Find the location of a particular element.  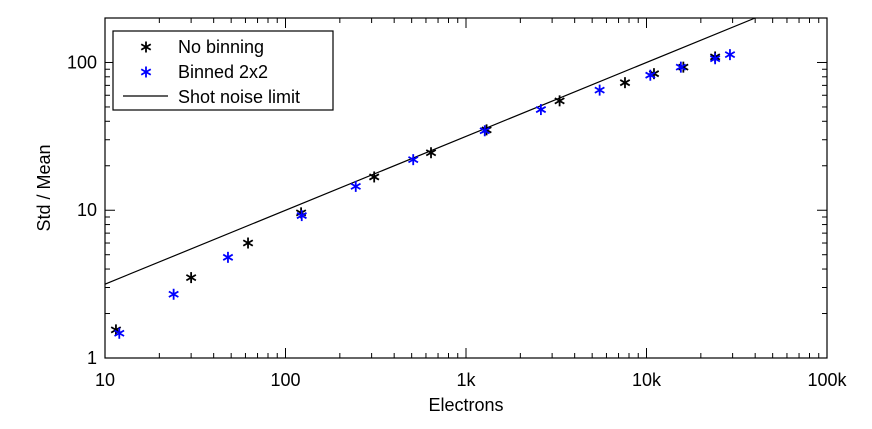

x-tick-label: 100k is located at coordinates (827, 380).